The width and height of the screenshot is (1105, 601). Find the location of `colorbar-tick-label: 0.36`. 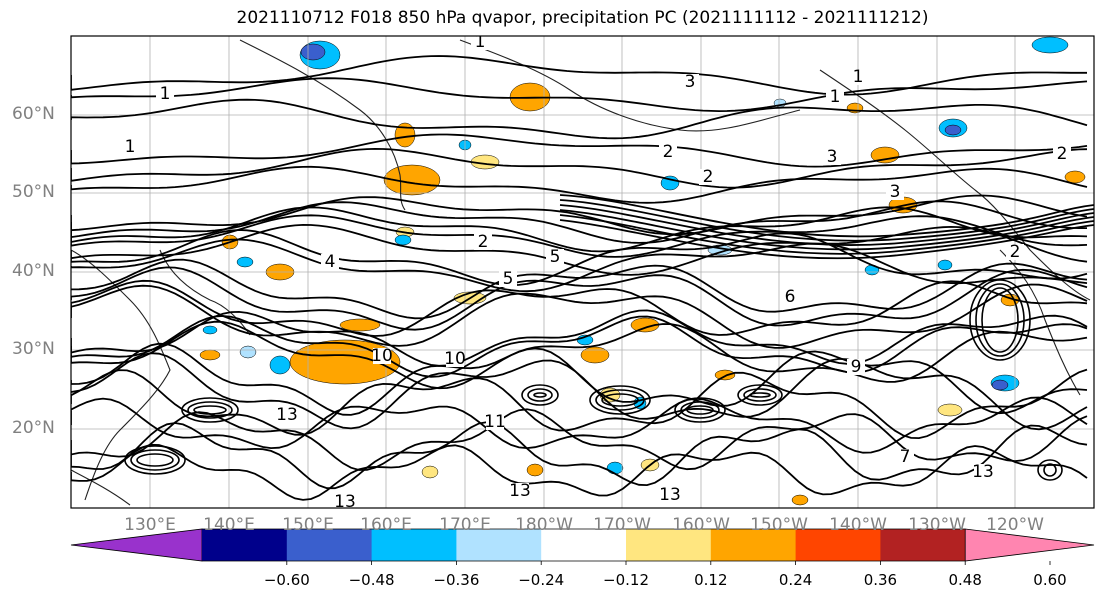

colorbar-tick-label: 0.36 is located at coordinates (880, 580).